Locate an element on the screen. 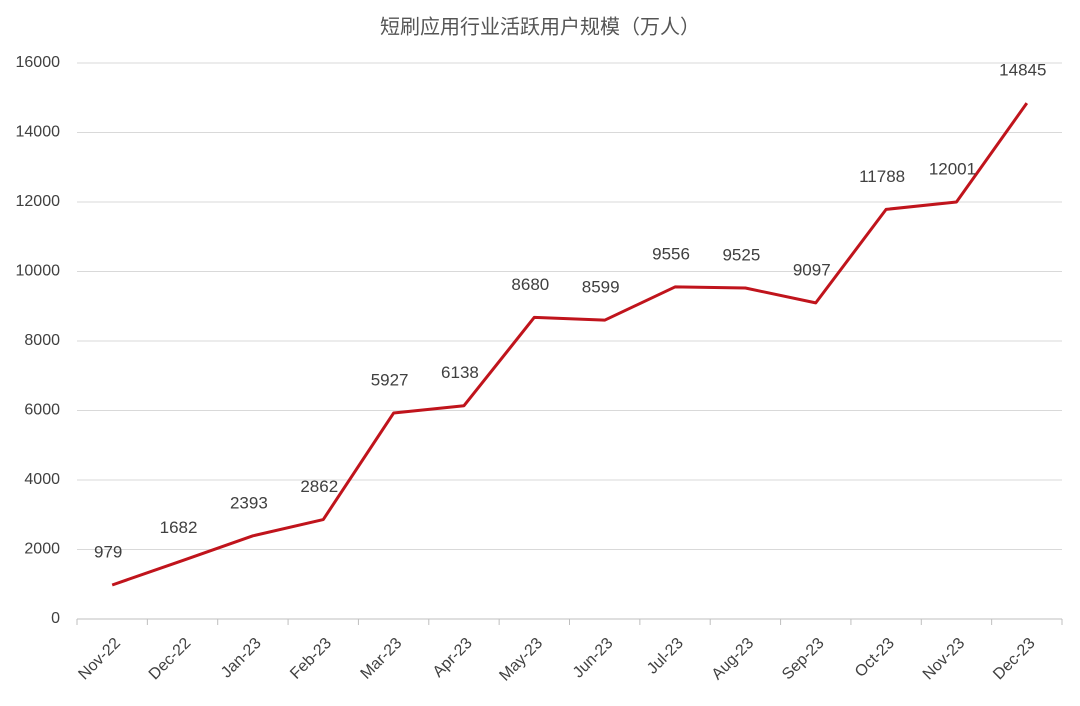 The height and width of the screenshot is (706, 1080). data-label: 5927 is located at coordinates (390, 380).